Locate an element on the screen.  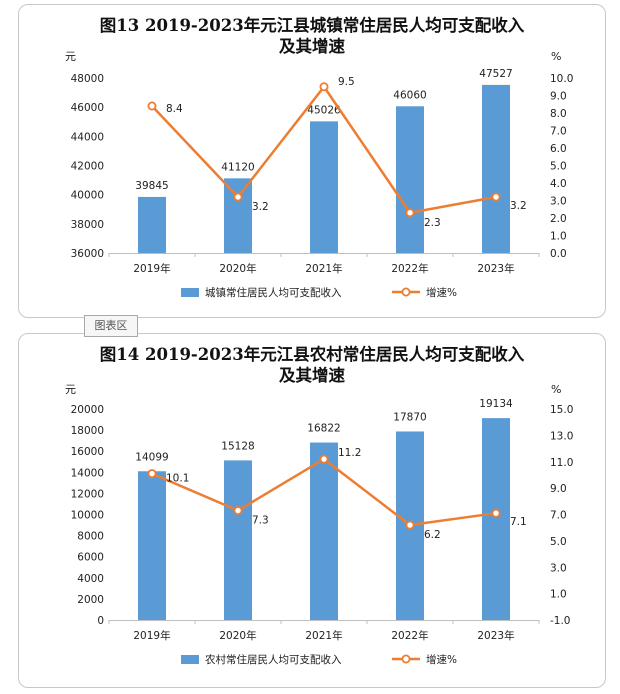
y-tick-label: 10000 is located at coordinates (87, 516).